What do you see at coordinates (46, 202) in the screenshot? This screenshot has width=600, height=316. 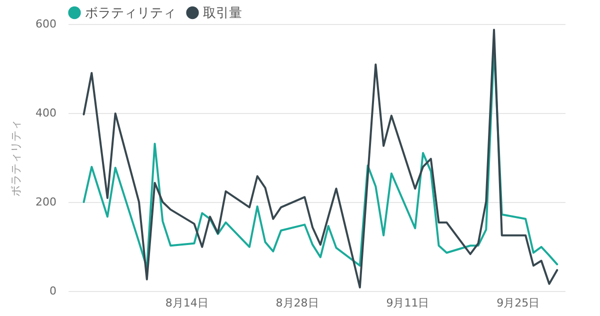 I see `y-tick-label: 200` at bounding box center [46, 202].